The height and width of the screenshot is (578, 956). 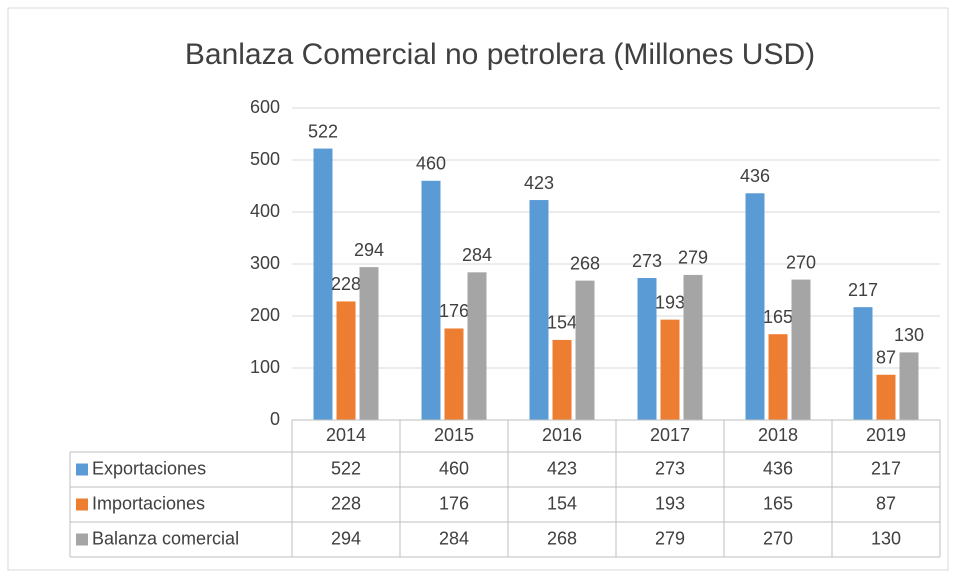 I want to click on table-value: 165, so click(x=778, y=503).